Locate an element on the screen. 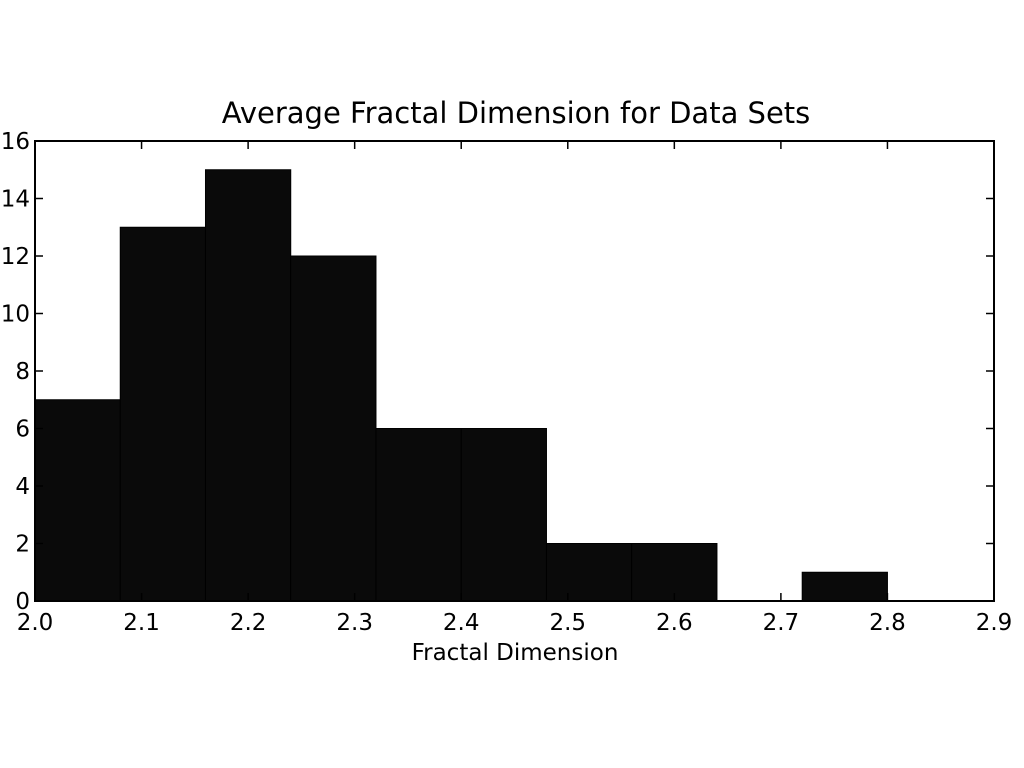 This screenshot has width=1024, height=768. x-tick-label: 2.2 is located at coordinates (248, 623).